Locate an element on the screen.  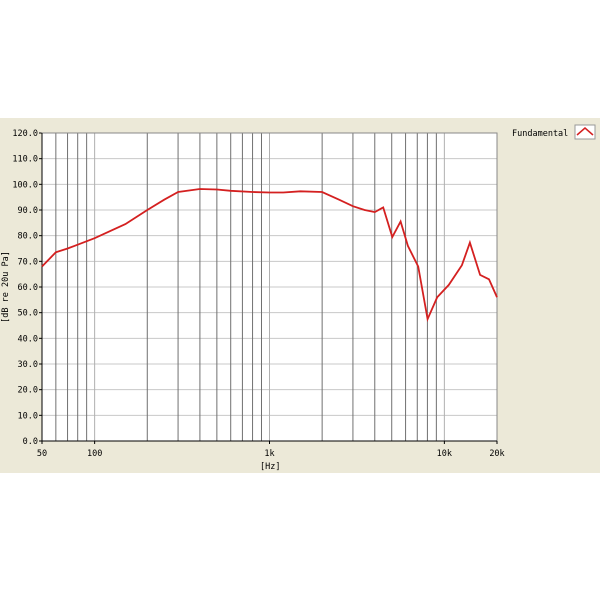
x-tick-label: 10k is located at coordinates (444, 454).